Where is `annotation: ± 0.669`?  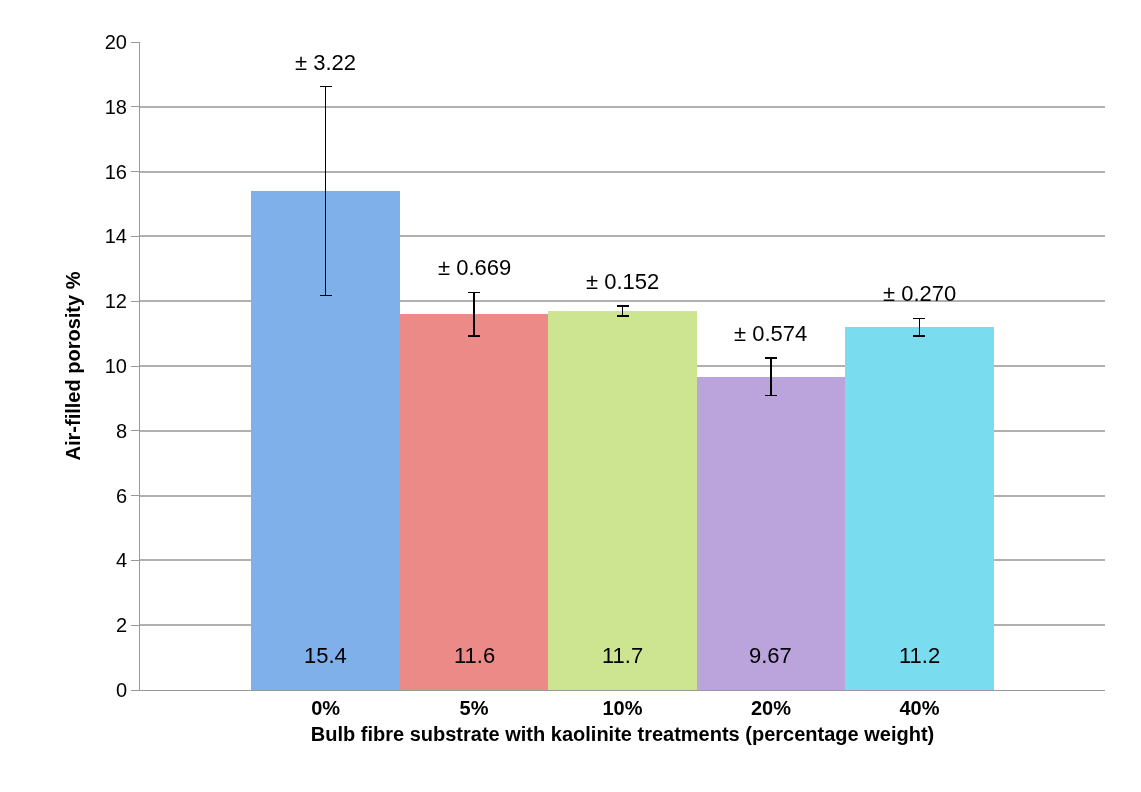 annotation: ± 0.669 is located at coordinates (475, 267).